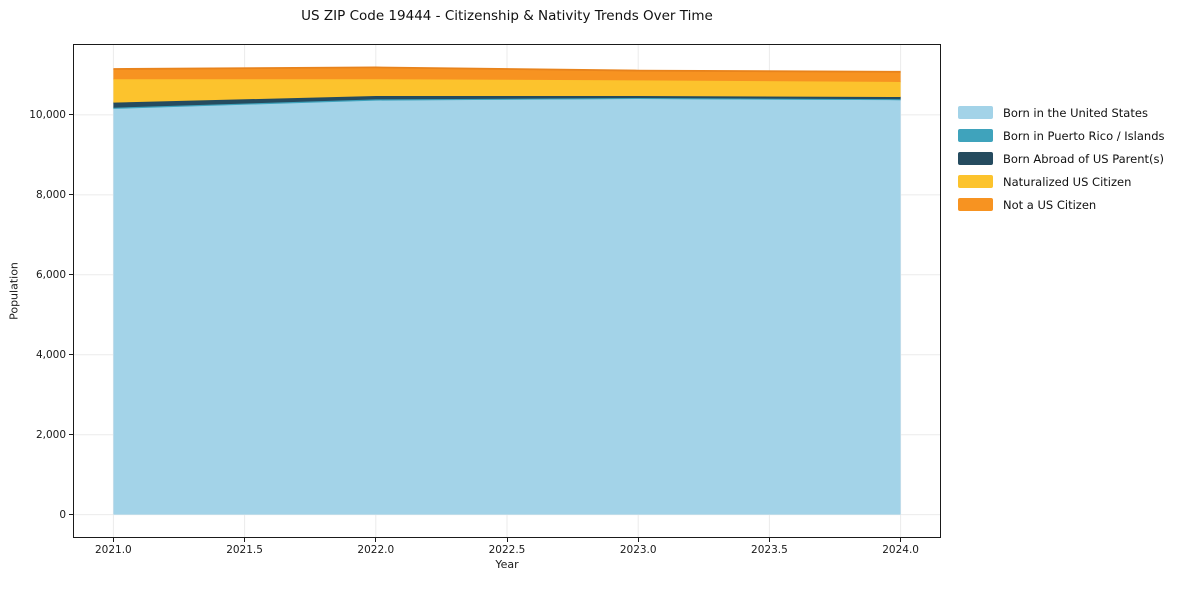 This screenshot has height=590, width=1189. Describe the element at coordinates (47, 114) in the screenshot. I see `y-tick-label: 10,000` at that location.